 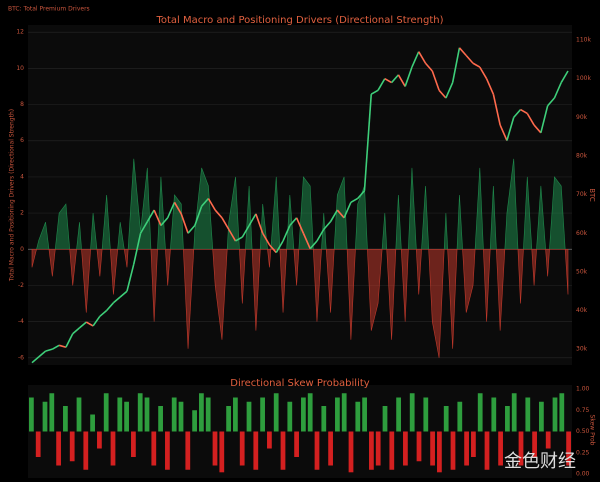 I want to click on y2-tick-label: 1.00, so click(x=583, y=389).